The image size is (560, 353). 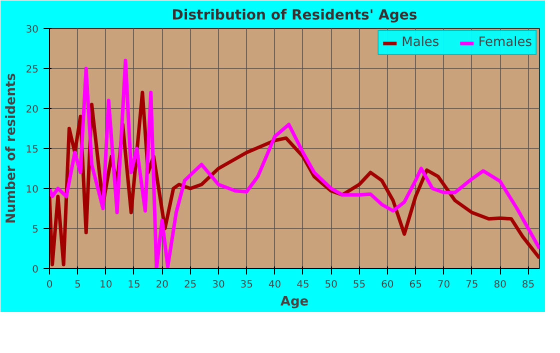 I want to click on y-tick-label: 20, so click(x=32, y=110).